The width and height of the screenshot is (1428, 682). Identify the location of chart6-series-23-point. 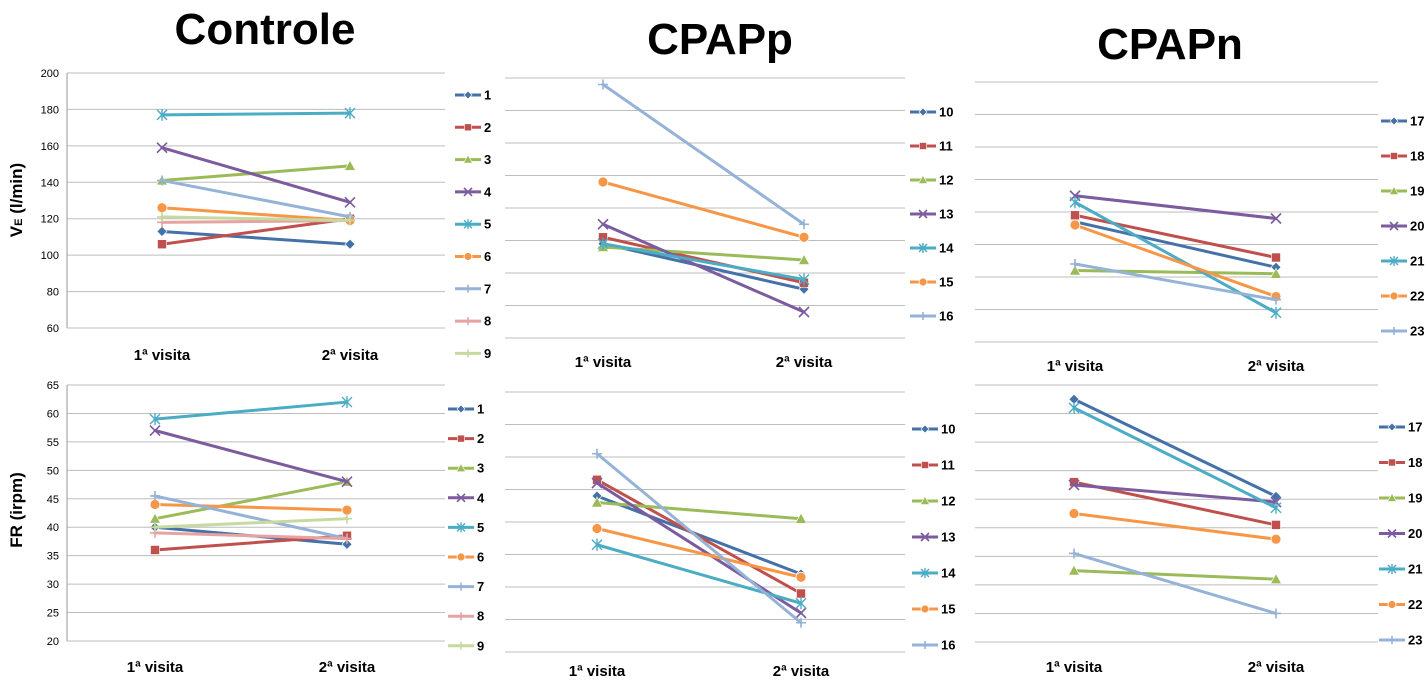
(1074, 553).